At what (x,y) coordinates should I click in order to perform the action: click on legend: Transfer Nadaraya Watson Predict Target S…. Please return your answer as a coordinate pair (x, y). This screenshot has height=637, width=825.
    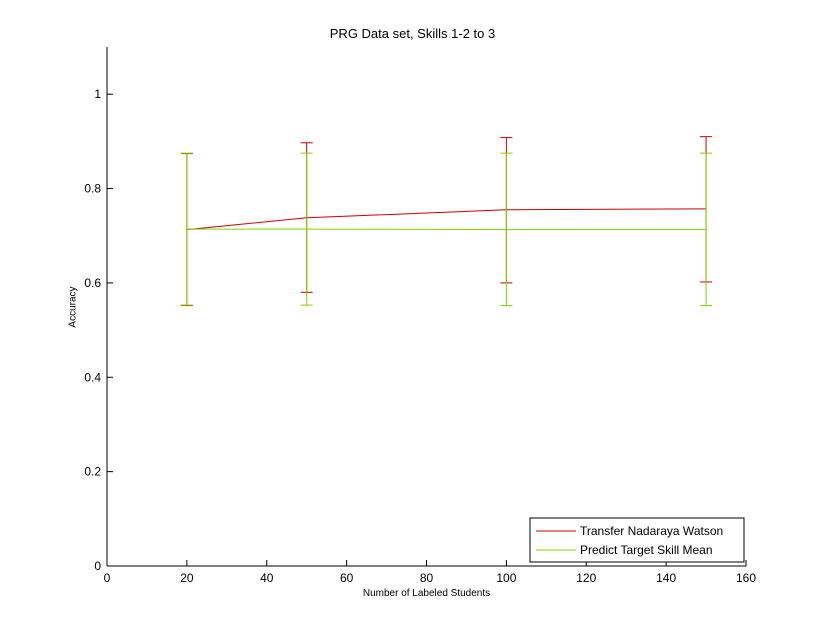
    Looking at the image, I should click on (637, 540).